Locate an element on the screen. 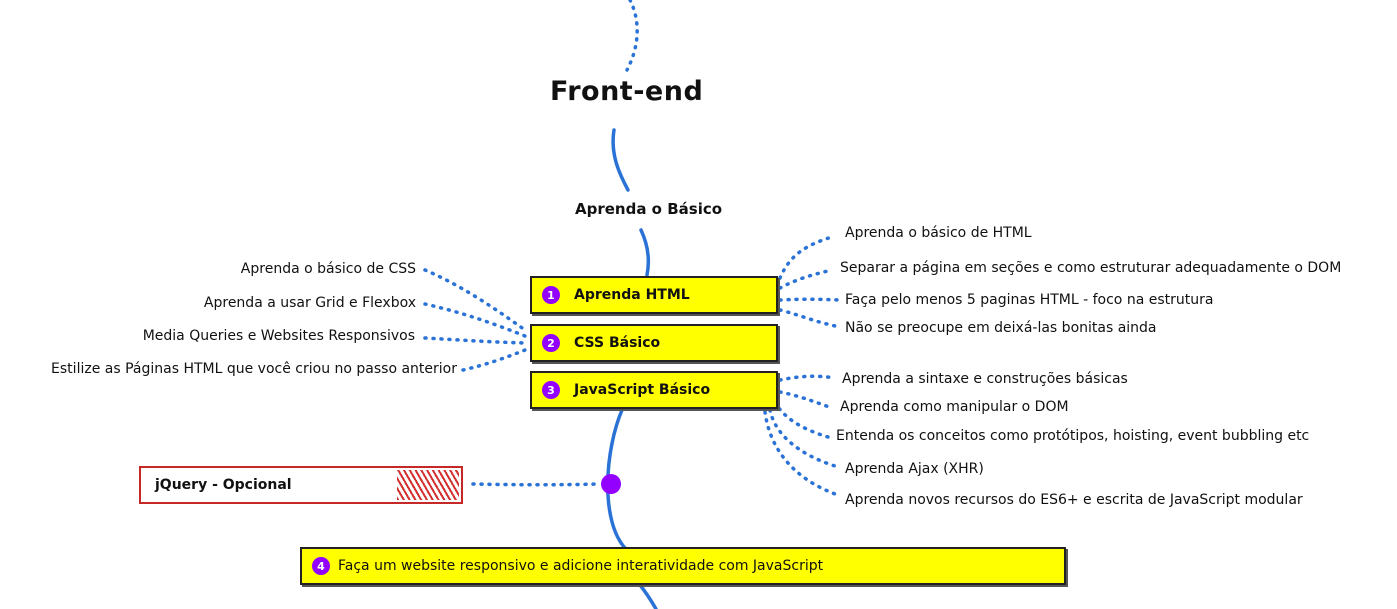 This screenshot has height=609, width=1397. optional-node is located at coordinates (611, 484).